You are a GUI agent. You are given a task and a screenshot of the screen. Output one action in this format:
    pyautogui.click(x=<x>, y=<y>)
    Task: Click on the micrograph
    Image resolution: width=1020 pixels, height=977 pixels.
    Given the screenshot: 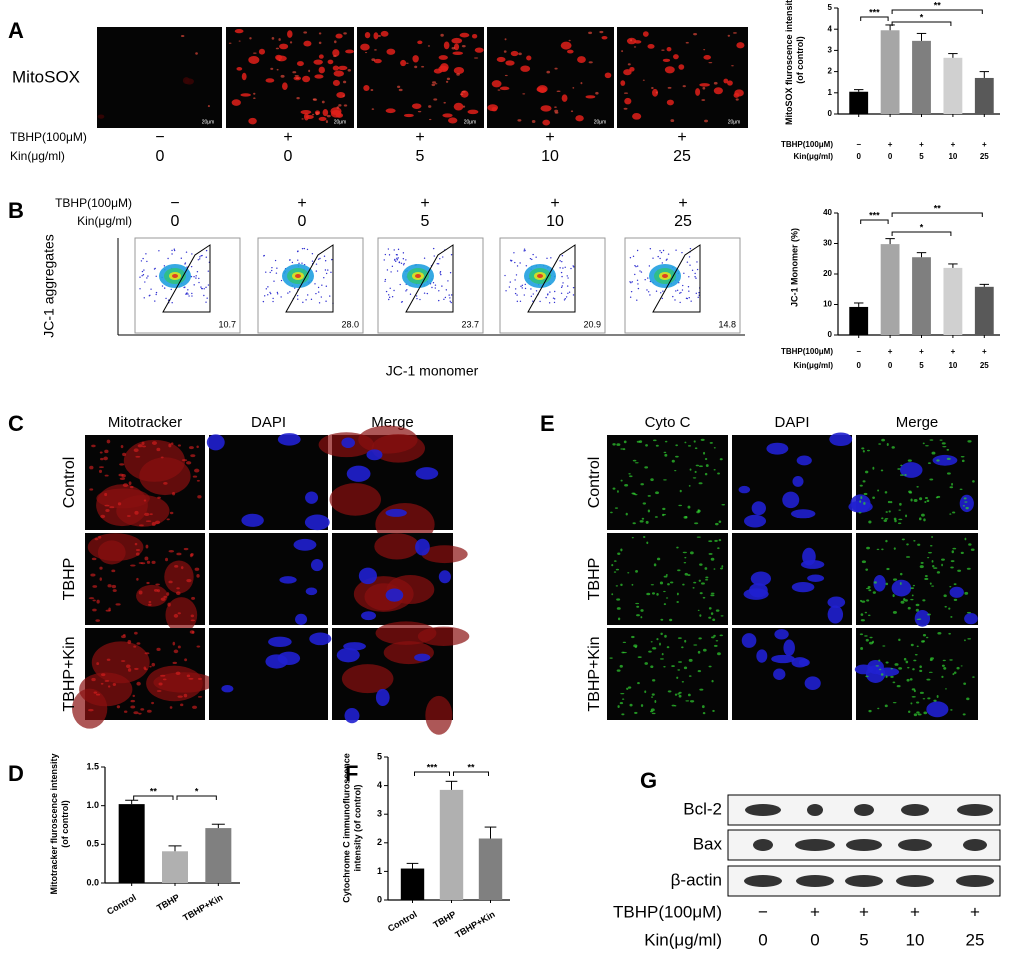 What is the action you would take?
    pyautogui.click(x=268, y=674)
    